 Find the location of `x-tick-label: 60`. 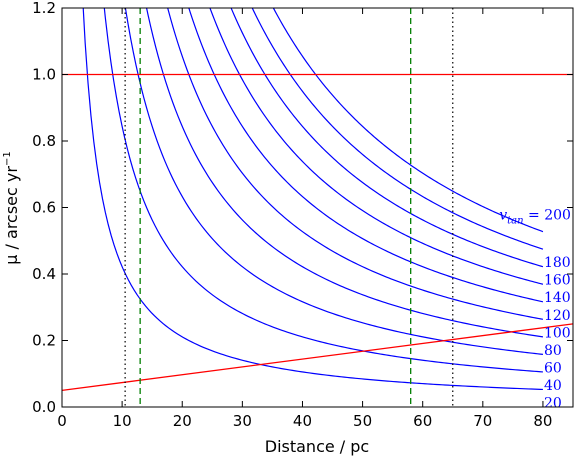

x-tick-label: 60 is located at coordinates (422, 421).